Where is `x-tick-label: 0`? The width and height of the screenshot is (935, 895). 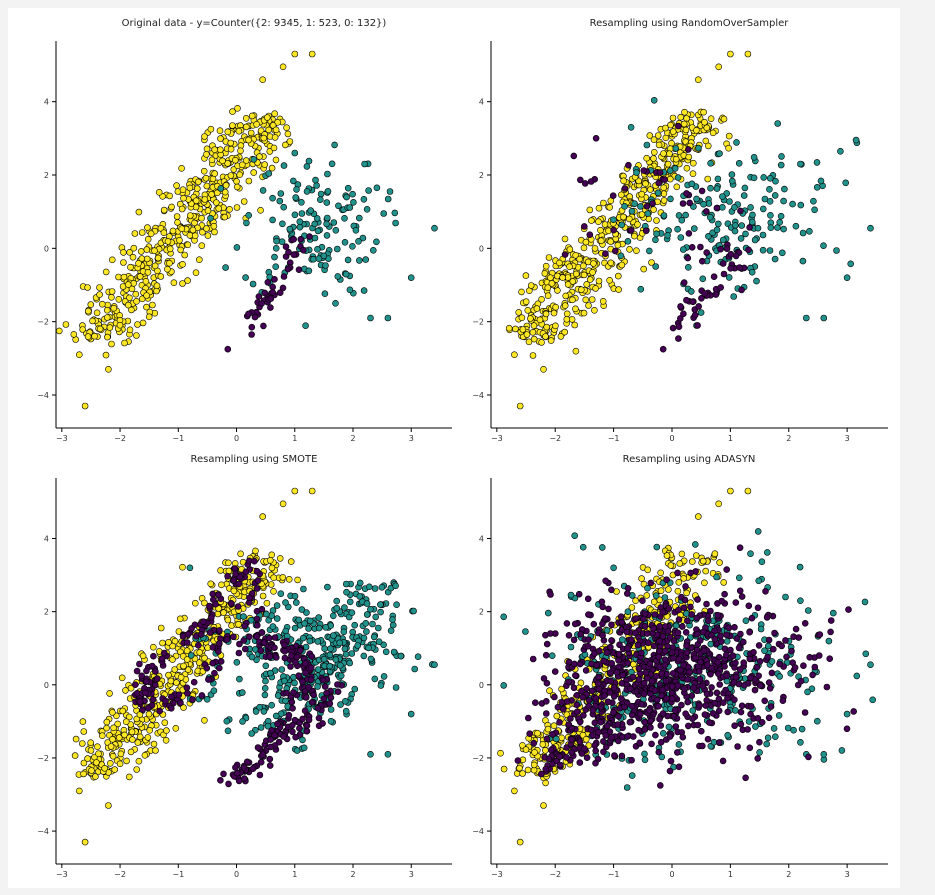
x-tick-label: 0 is located at coordinates (671, 874).